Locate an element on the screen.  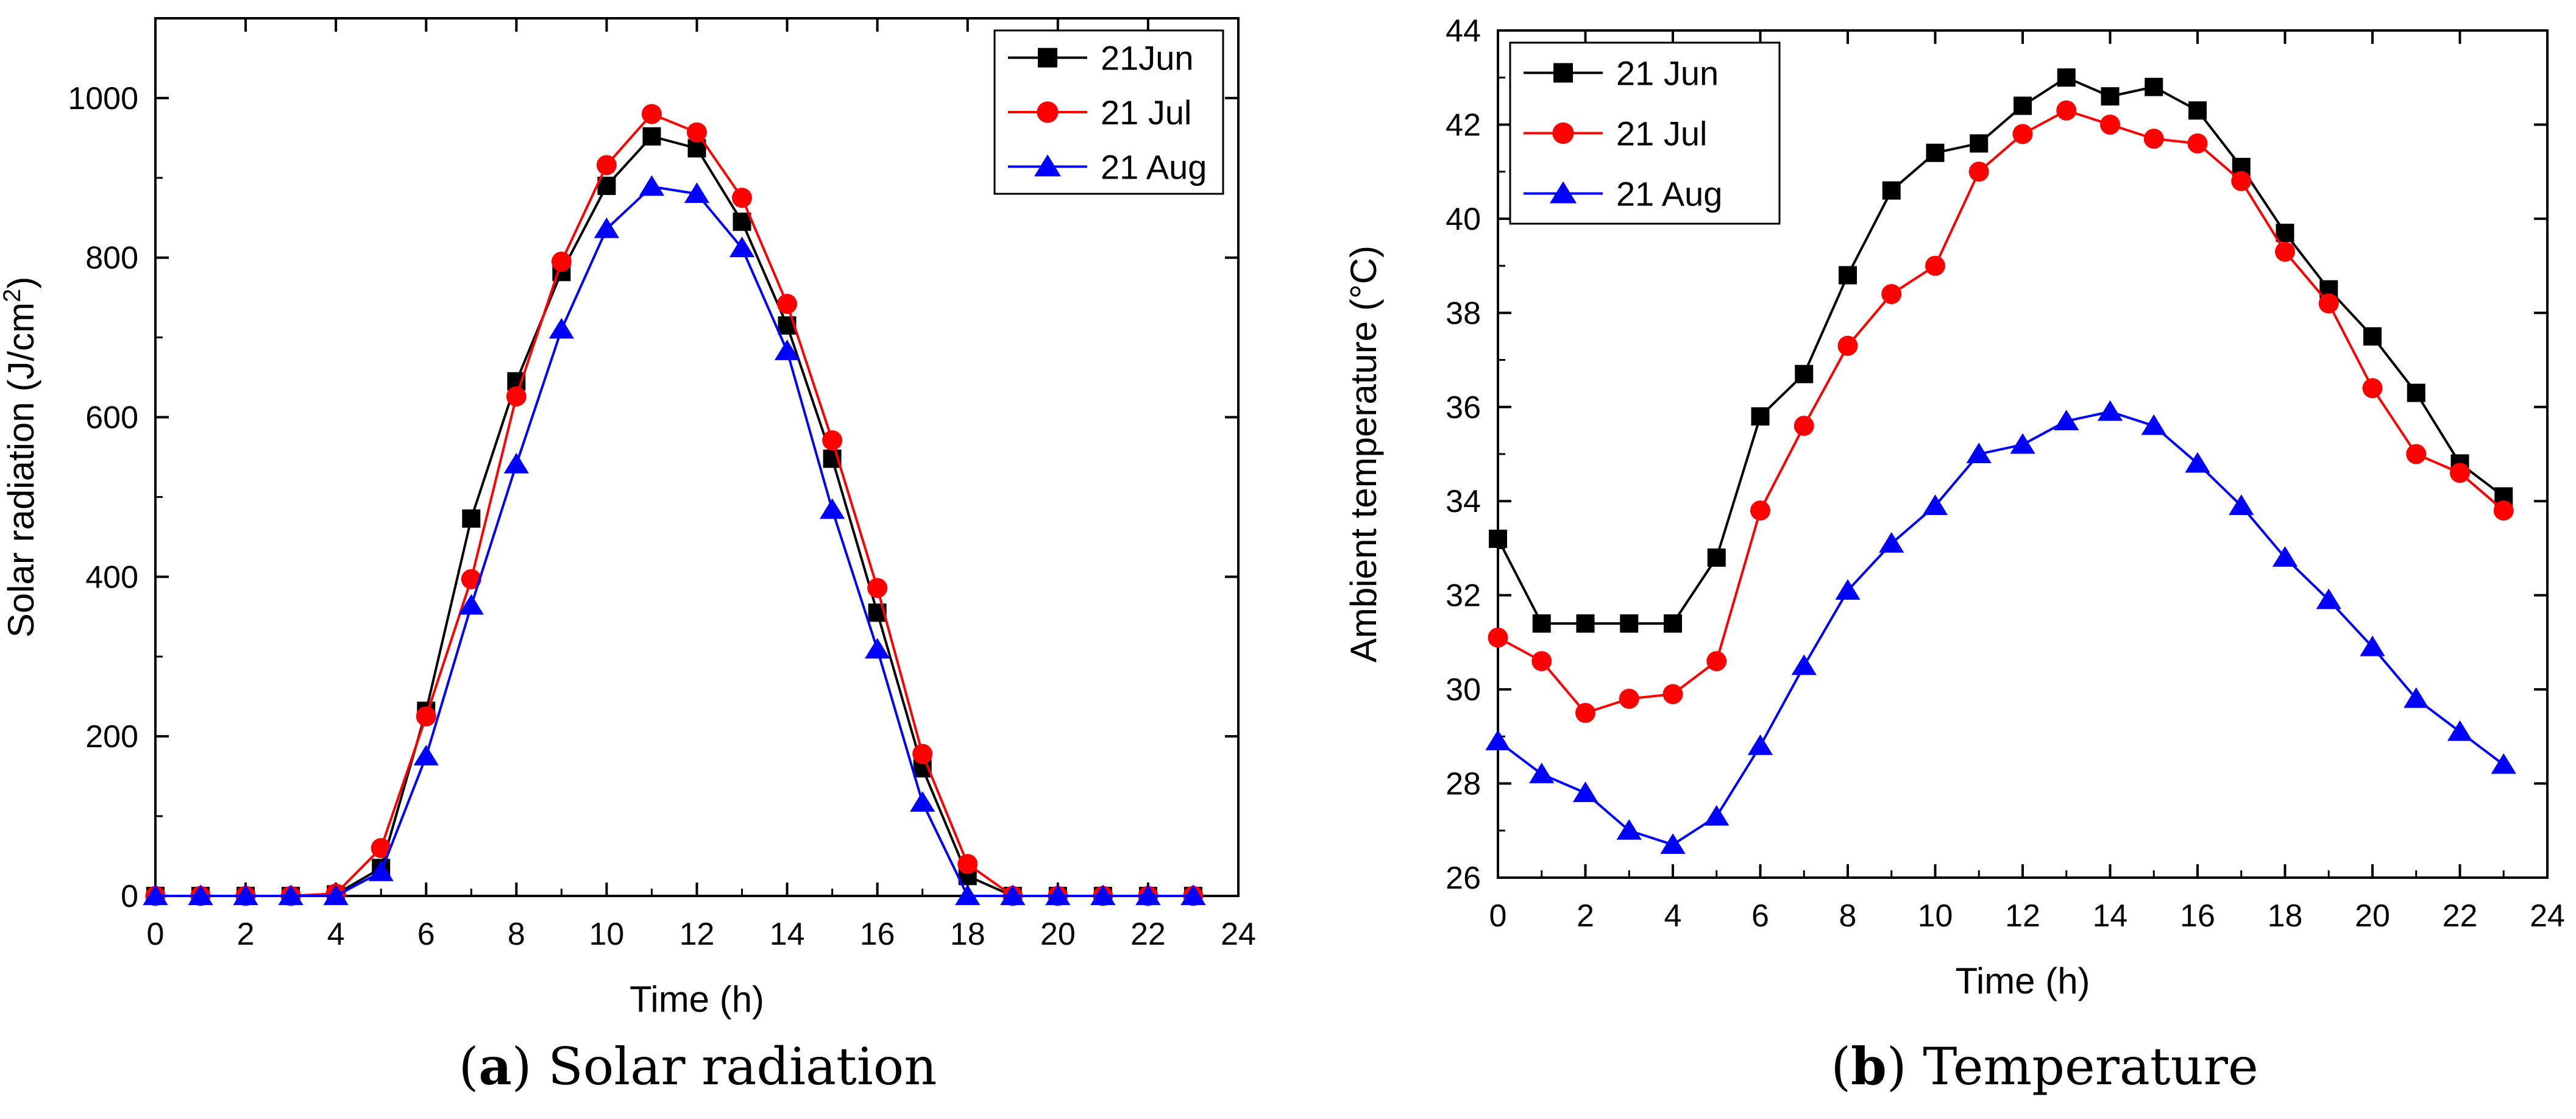
y-tick-label: 44 is located at coordinates (1463, 31).